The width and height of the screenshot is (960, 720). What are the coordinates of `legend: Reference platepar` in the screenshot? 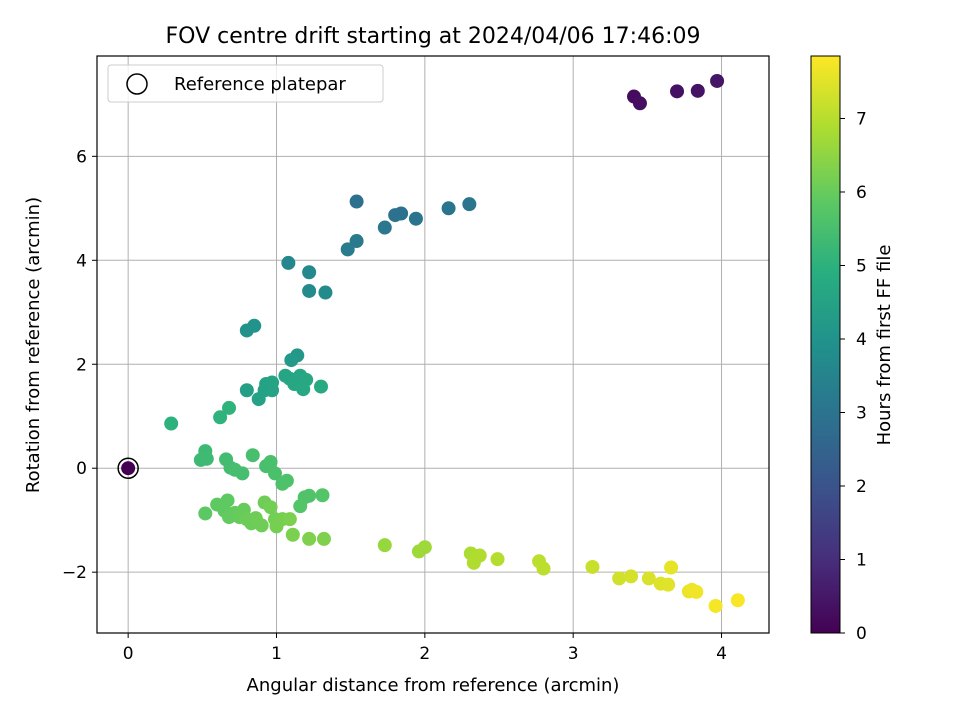 It's located at (245, 83).